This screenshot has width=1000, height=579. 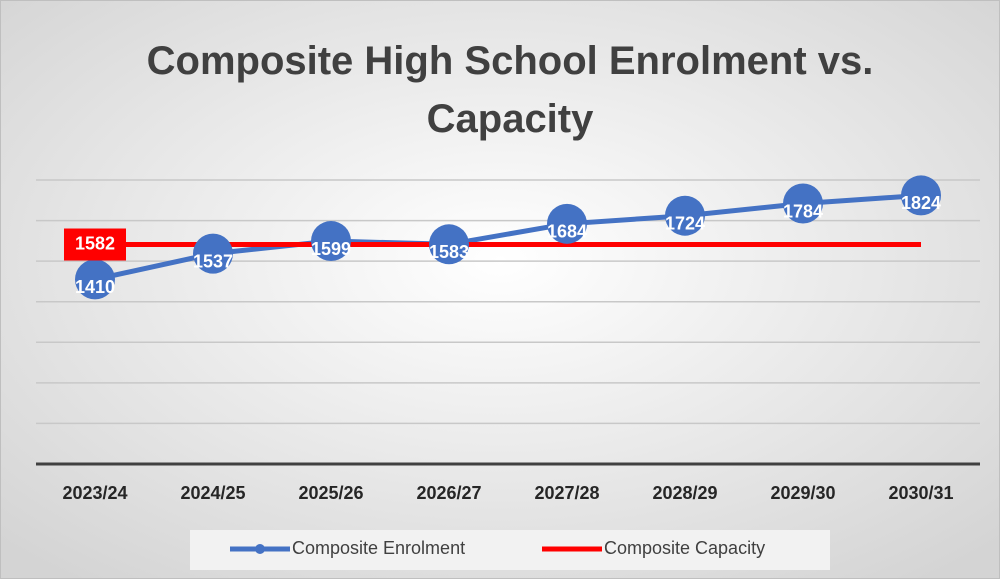 What do you see at coordinates (920, 493) in the screenshot?
I see `x-tick-label: 2030/31` at bounding box center [920, 493].